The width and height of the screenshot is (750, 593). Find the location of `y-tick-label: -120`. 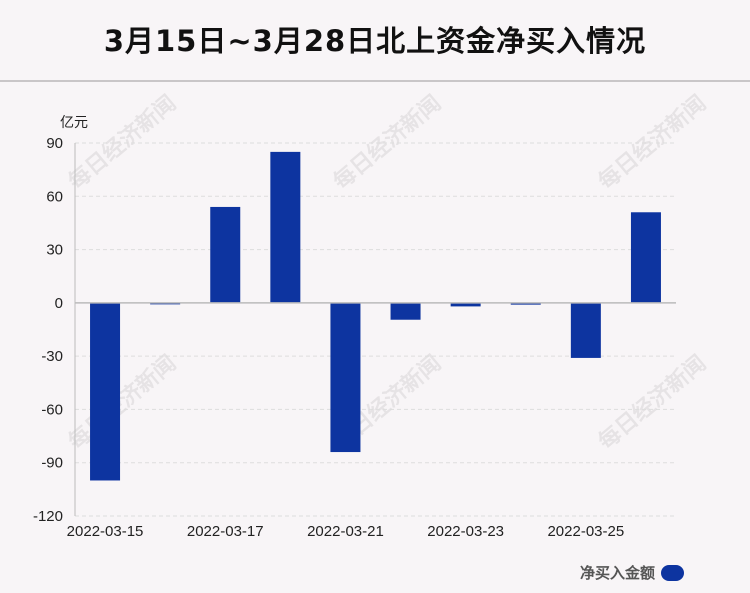

y-tick-label: -120 is located at coordinates (48, 516).